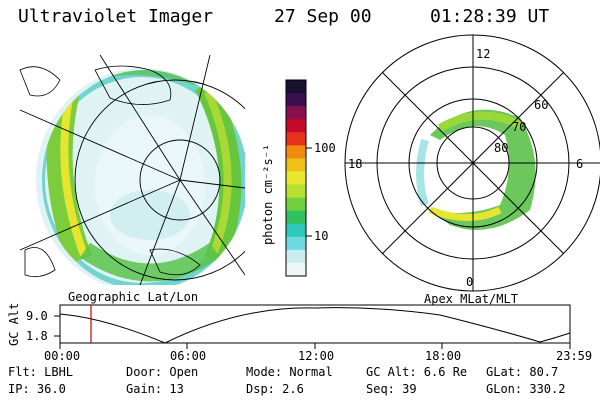 This screenshot has width=600, height=400. Describe the element at coordinates (37, 336) in the screenshot. I see `timeline-ytick-1-8: 1.8` at that location.